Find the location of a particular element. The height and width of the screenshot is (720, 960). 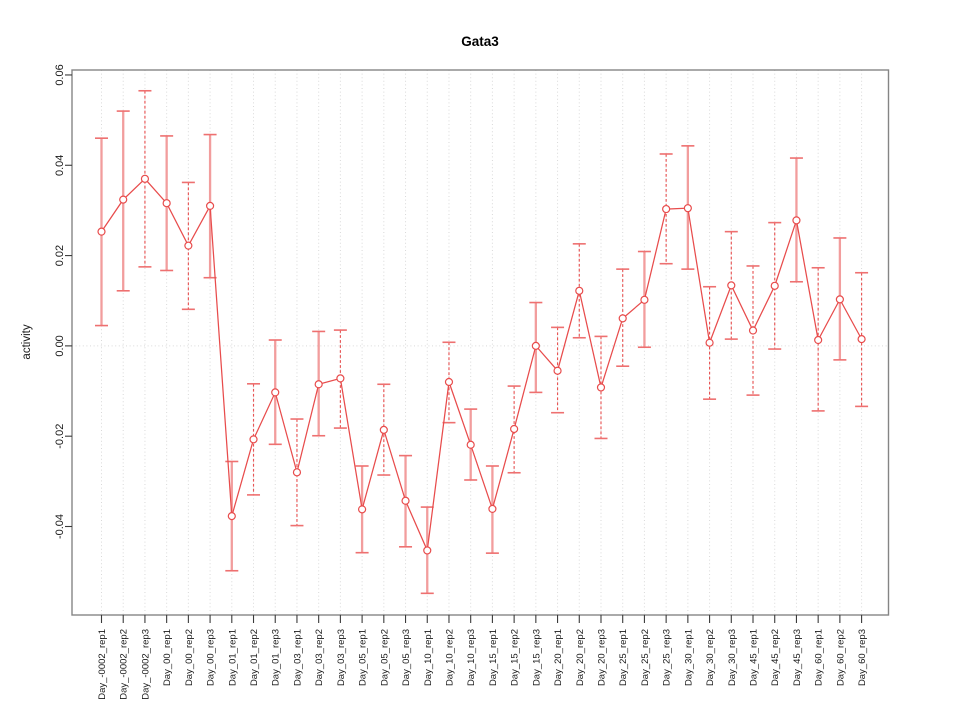

x-tick-label: Day_20_rep1 is located at coordinates (558, 657).